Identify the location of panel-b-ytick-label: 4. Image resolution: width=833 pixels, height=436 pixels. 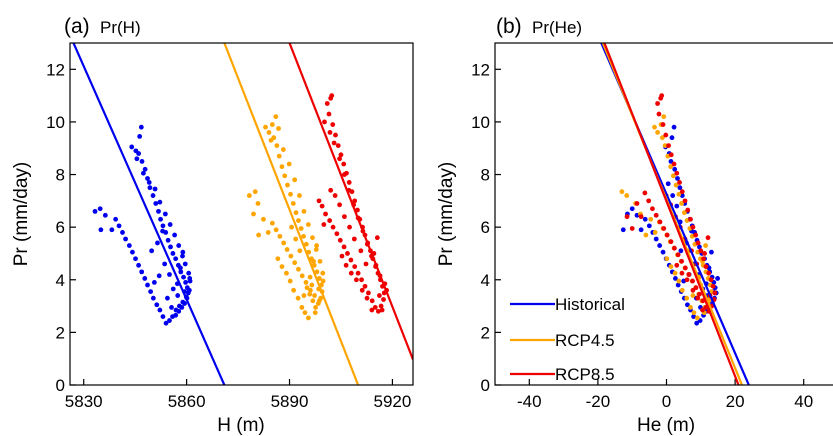
(485, 280).